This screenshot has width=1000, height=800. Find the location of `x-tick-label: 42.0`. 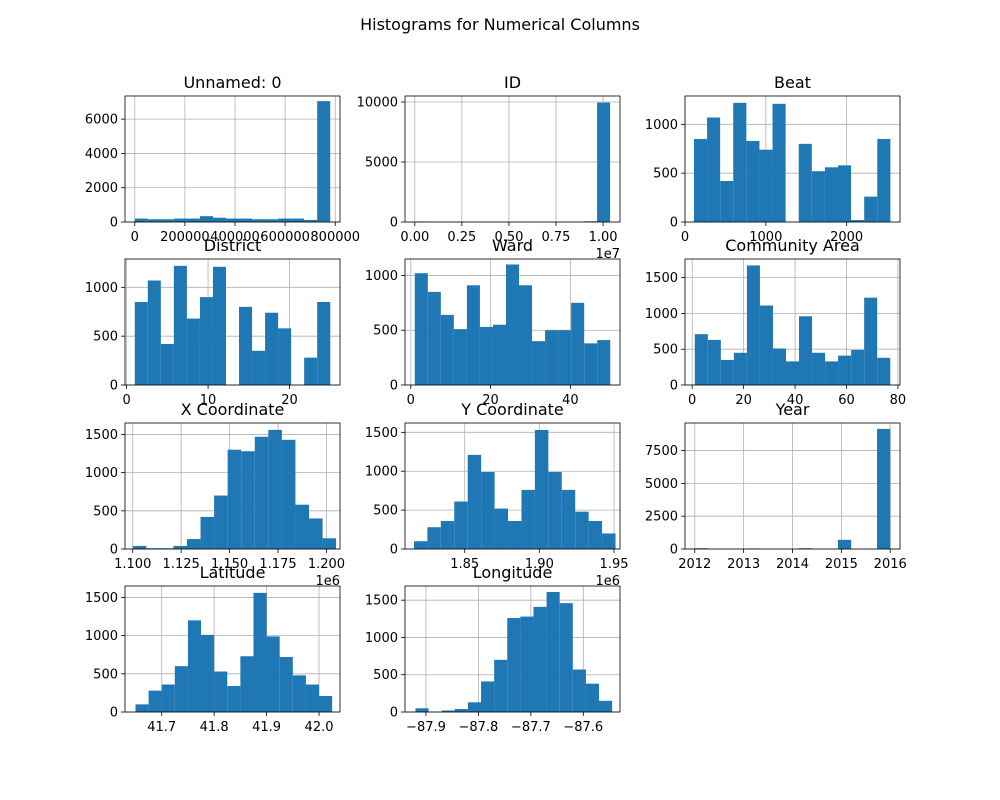

x-tick-label: 42.0 is located at coordinates (319, 727).